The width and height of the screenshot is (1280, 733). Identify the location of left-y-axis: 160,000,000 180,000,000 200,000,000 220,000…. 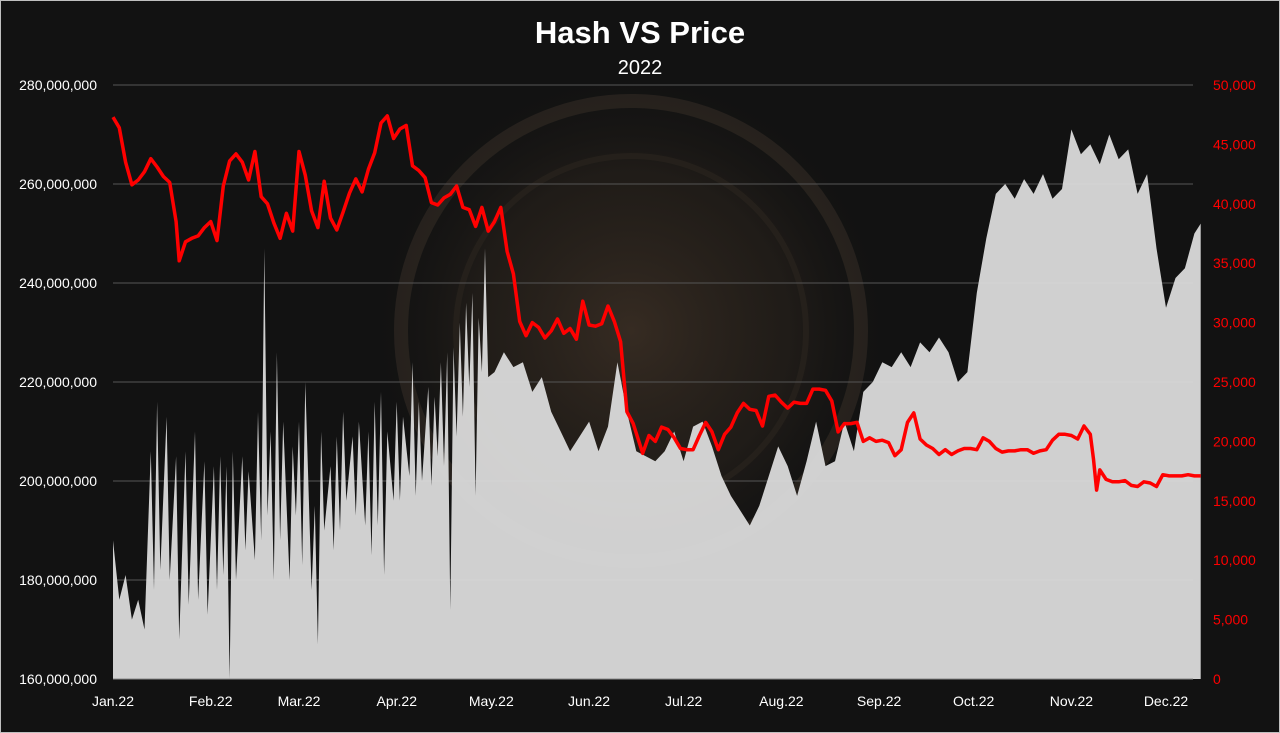
(58, 382).